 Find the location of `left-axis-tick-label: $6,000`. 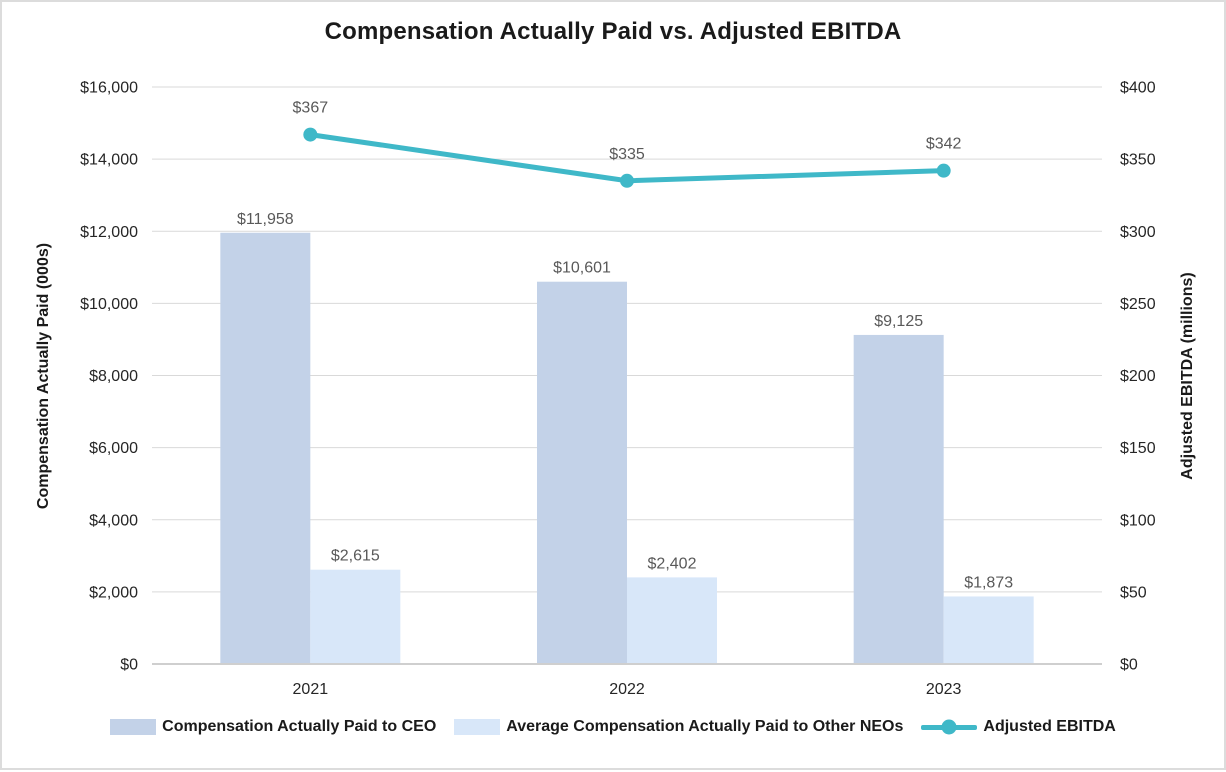

left-axis-tick-label: $6,000 is located at coordinates (113, 448).